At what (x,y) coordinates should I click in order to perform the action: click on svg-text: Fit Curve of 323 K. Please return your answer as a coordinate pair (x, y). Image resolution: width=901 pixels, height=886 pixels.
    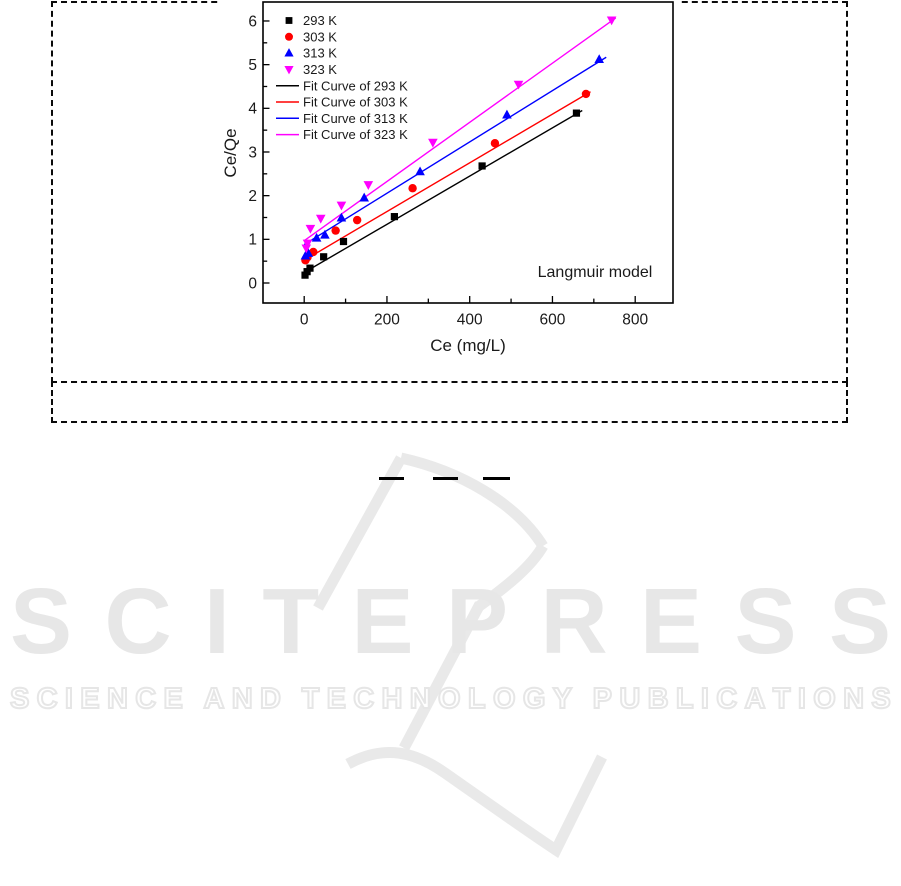
    Looking at the image, I should click on (355, 134).